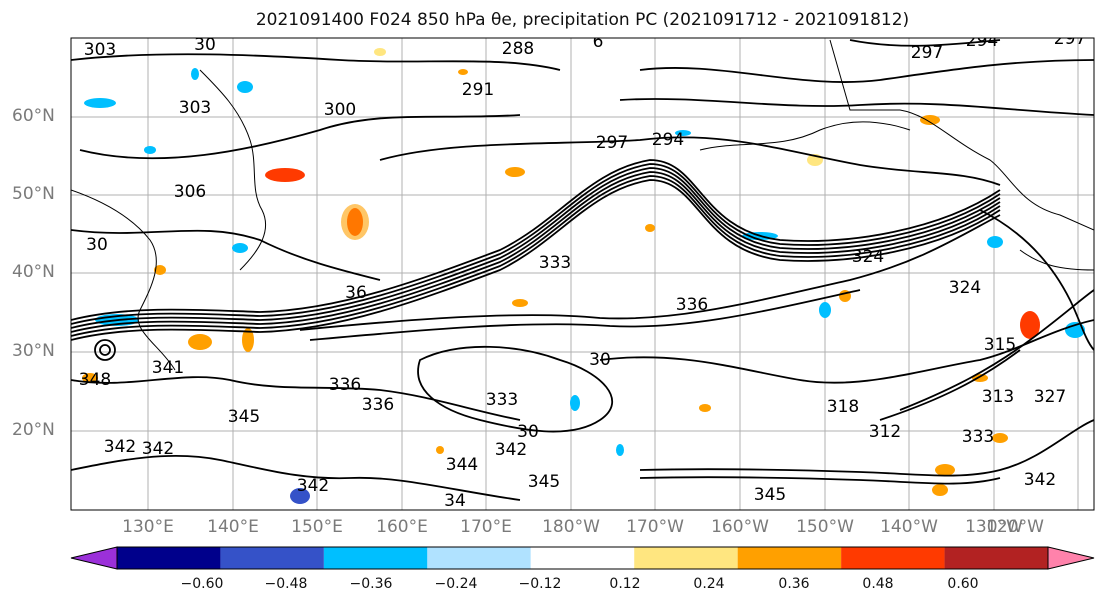 The height and width of the screenshot is (603, 1105). What do you see at coordinates (625, 584) in the screenshot?
I see `colorbar-tick-label: 0.12` at bounding box center [625, 584].